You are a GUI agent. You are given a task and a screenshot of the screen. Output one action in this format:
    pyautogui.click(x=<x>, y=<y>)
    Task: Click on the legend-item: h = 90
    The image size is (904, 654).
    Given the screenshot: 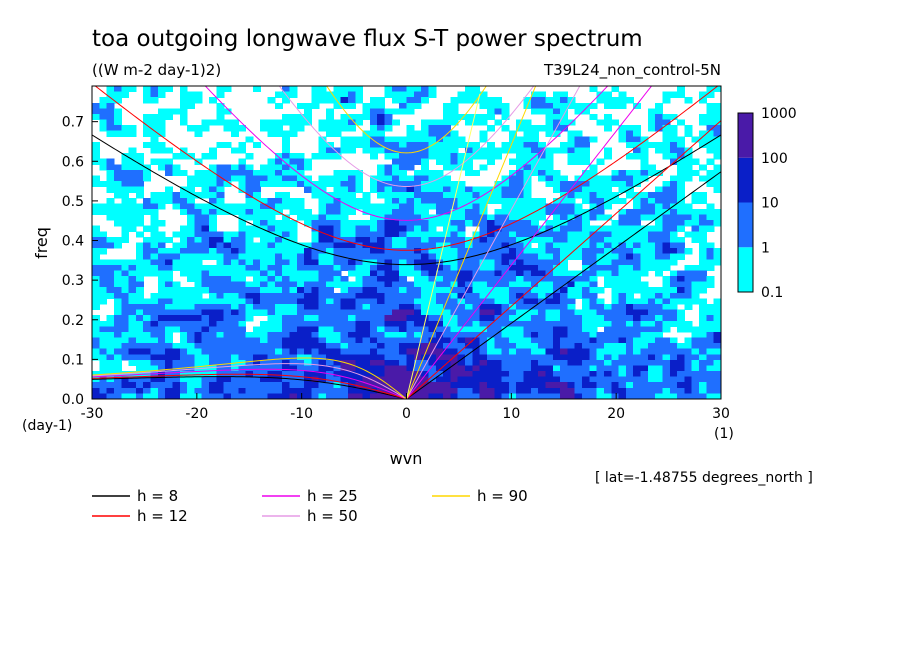 What is the action you would take?
    pyautogui.click(x=480, y=496)
    